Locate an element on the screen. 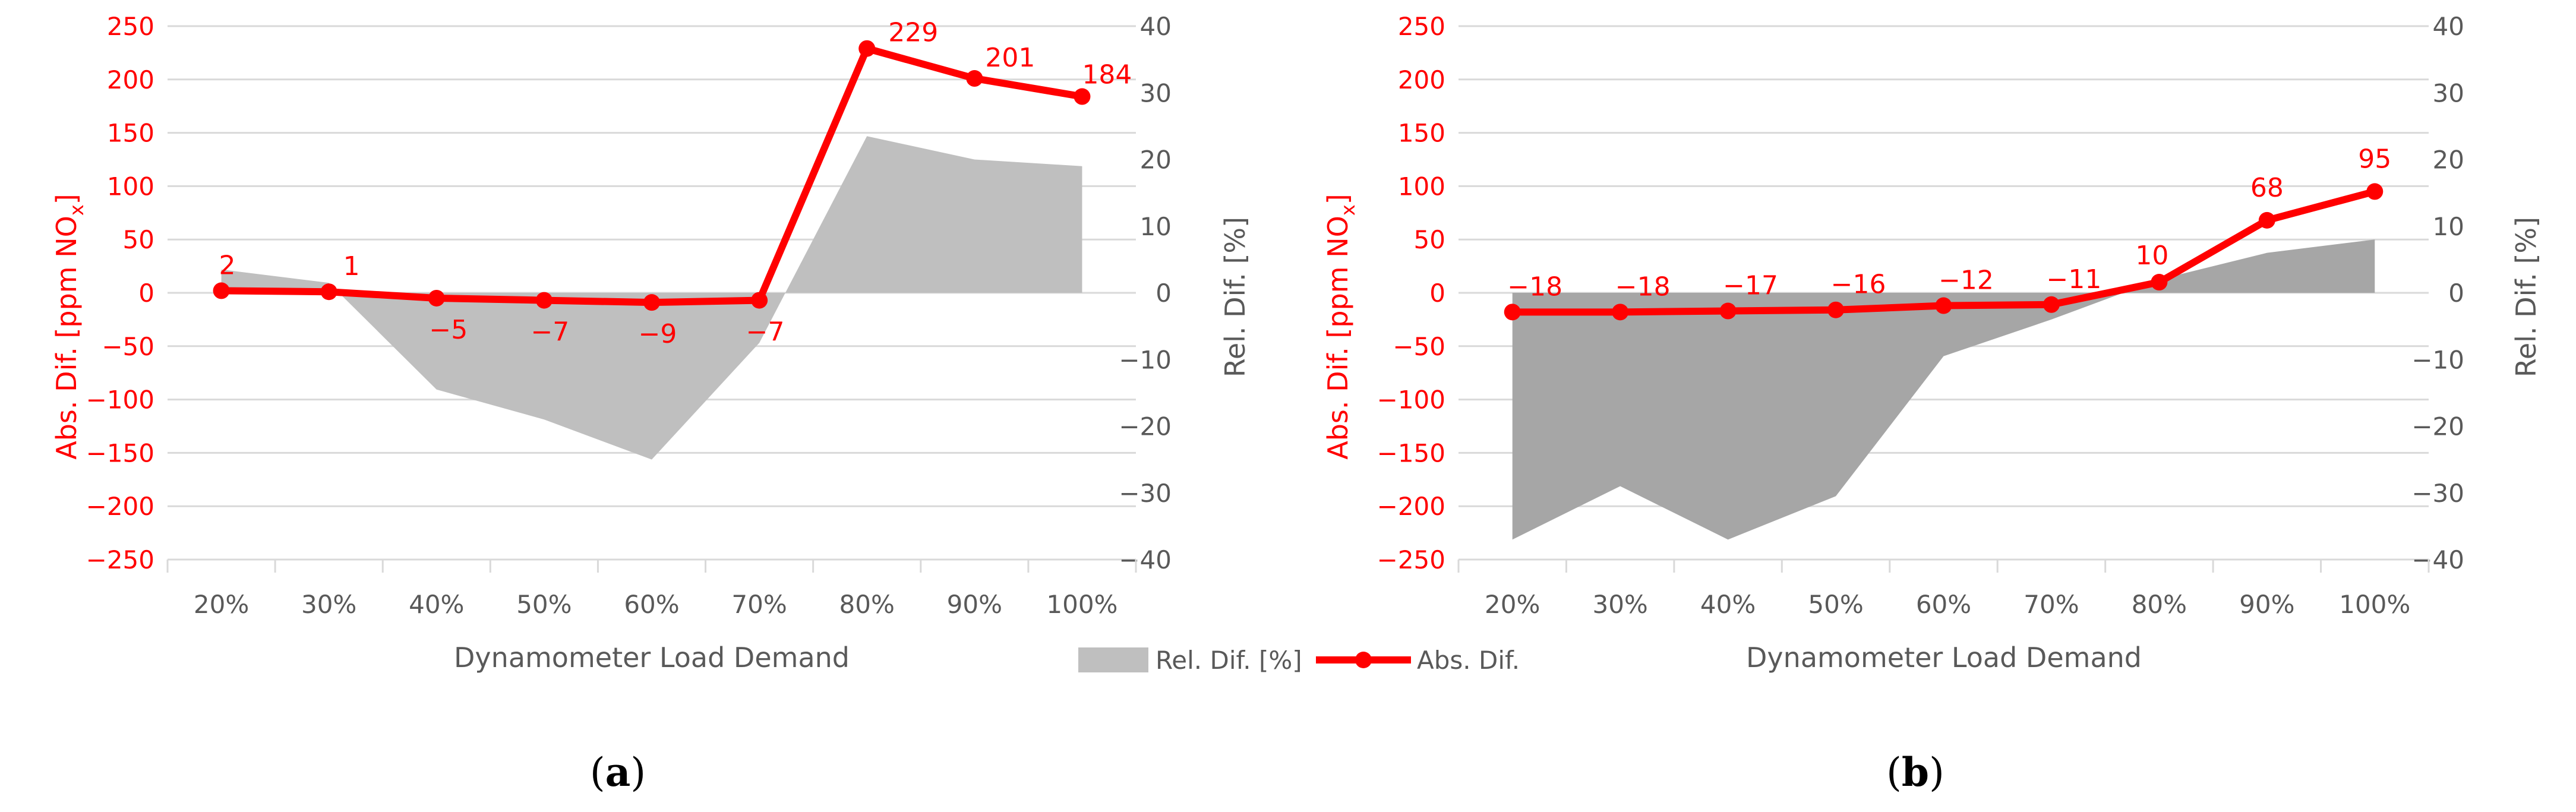 The width and height of the screenshot is (2576, 812). right-axis-ticks: 40 30 20 10 0 −10 −20 −30 −40 is located at coordinates (2437, 293).